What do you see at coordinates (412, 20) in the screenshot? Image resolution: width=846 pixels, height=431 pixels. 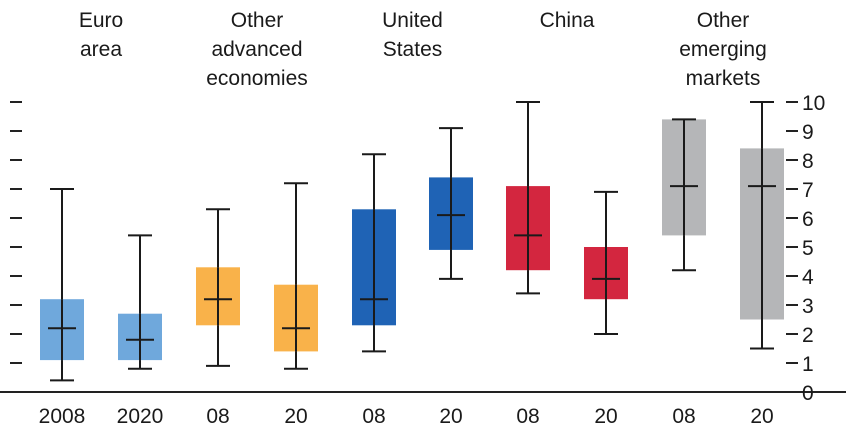 I see `group-label-line: United` at bounding box center [412, 20].